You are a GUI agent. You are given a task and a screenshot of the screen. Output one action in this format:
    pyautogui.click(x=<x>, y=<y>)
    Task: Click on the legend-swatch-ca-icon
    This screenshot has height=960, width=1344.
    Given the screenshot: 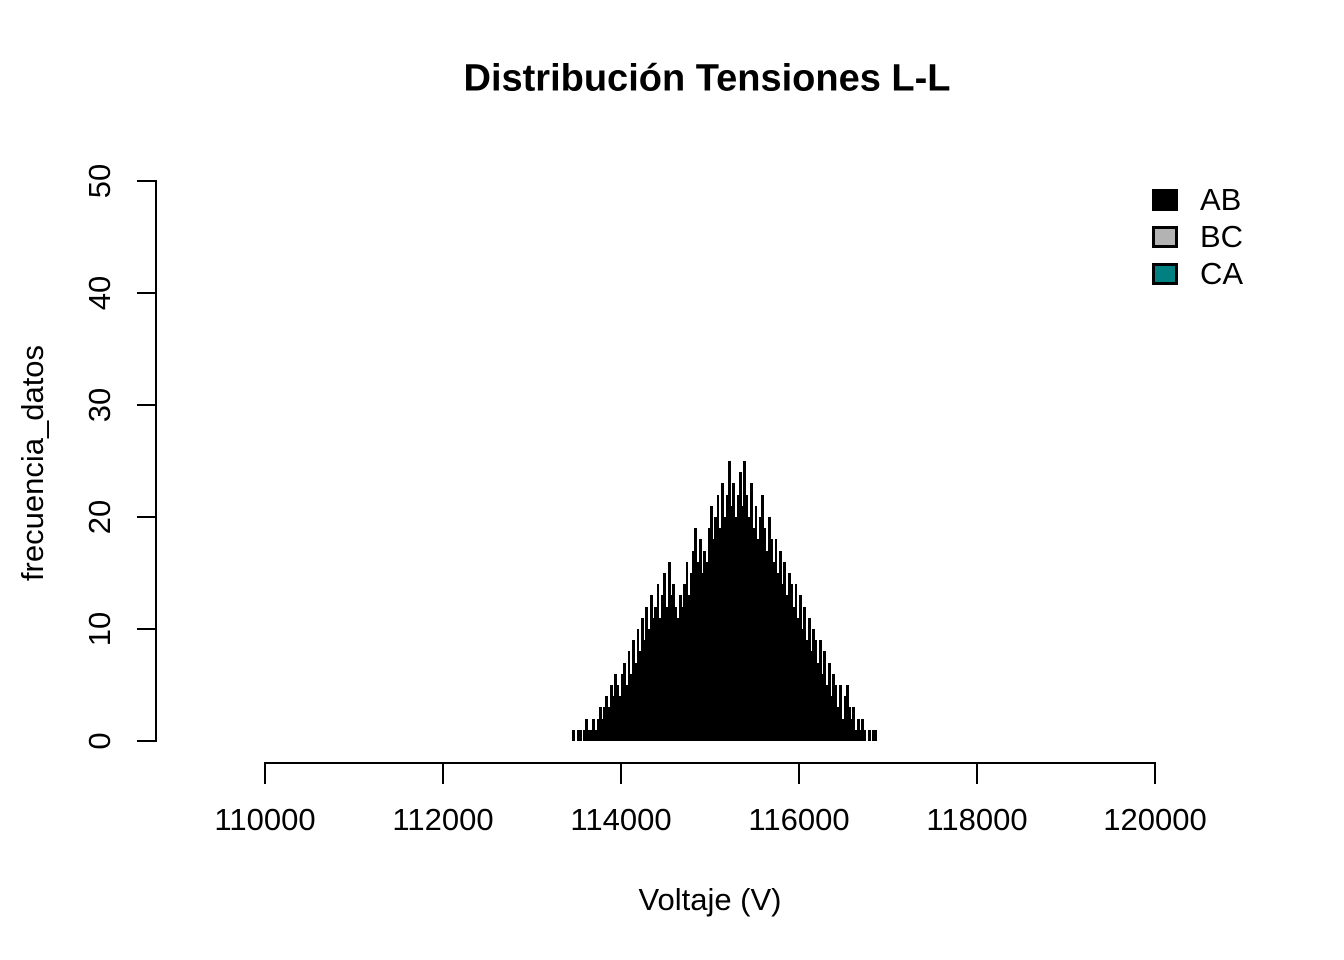 What is the action you would take?
    pyautogui.click(x=1165, y=273)
    